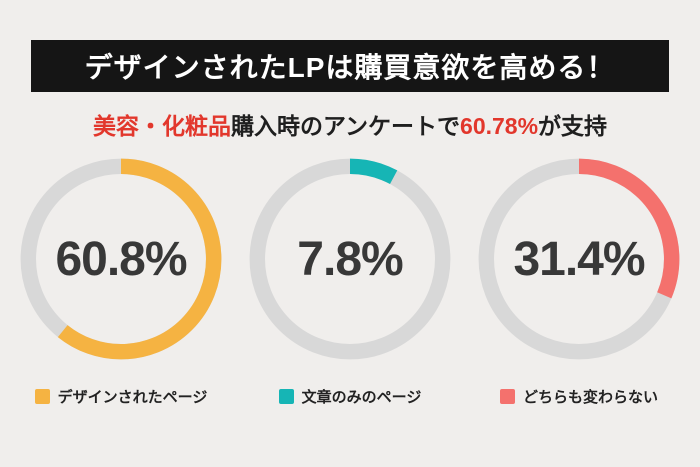 This screenshot has height=467, width=700. I want to click on legend-no-difference: どちらも変わらない, so click(578, 396).